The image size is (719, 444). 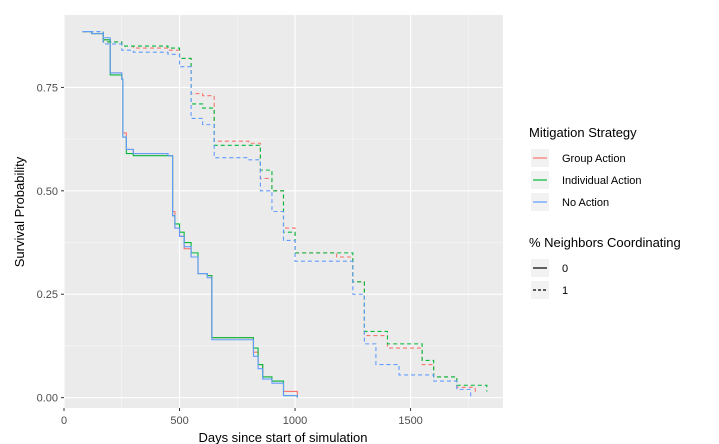 I want to click on legend-title-coordinating: % Neighbors Coordinating, so click(x=605, y=242).